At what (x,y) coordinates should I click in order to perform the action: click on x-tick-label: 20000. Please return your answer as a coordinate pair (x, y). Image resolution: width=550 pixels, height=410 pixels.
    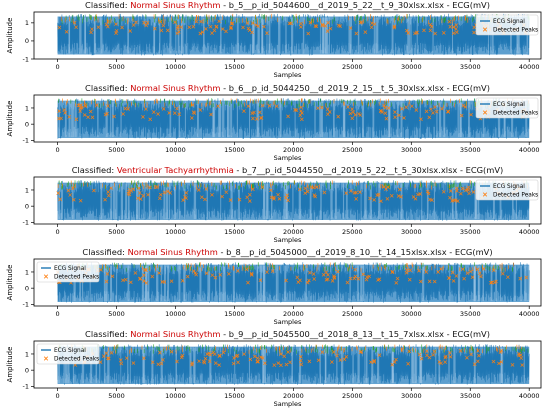
    Looking at the image, I should click on (293, 314).